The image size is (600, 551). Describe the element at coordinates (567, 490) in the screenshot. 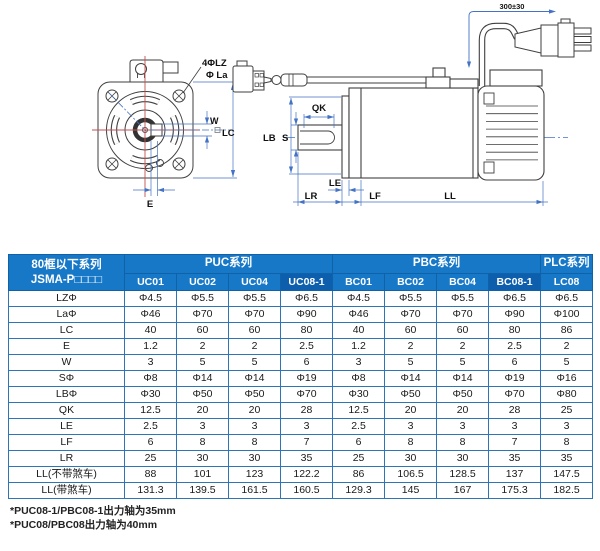

I see `spec-value-cell: 182.5` at that location.